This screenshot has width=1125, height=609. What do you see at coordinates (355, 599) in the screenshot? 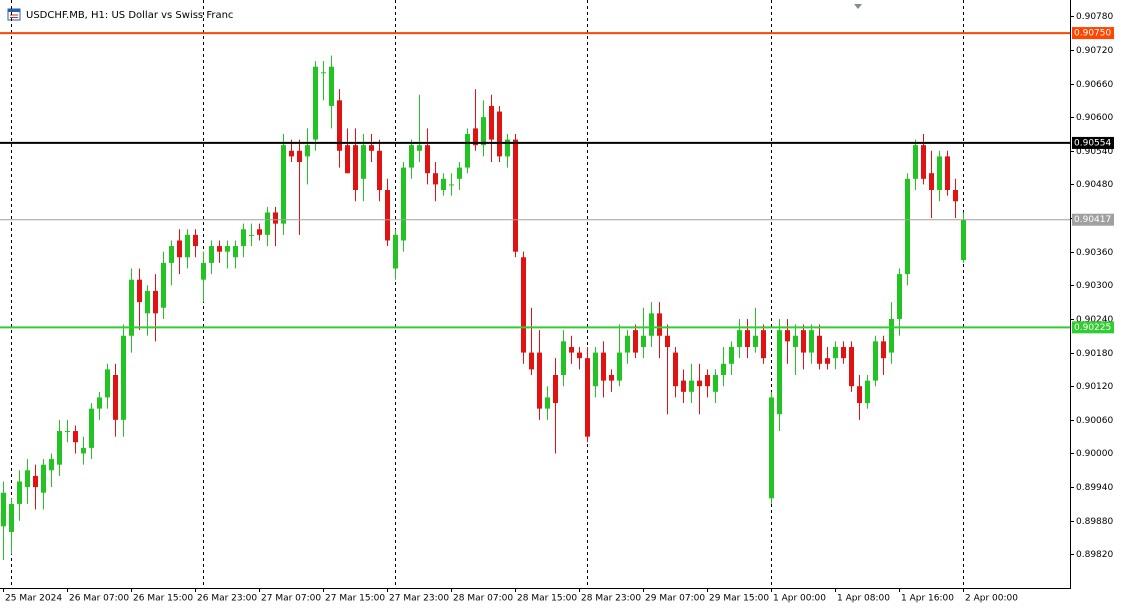
I see `x-tick-label: 27 Mar 15:00` at bounding box center [355, 599].